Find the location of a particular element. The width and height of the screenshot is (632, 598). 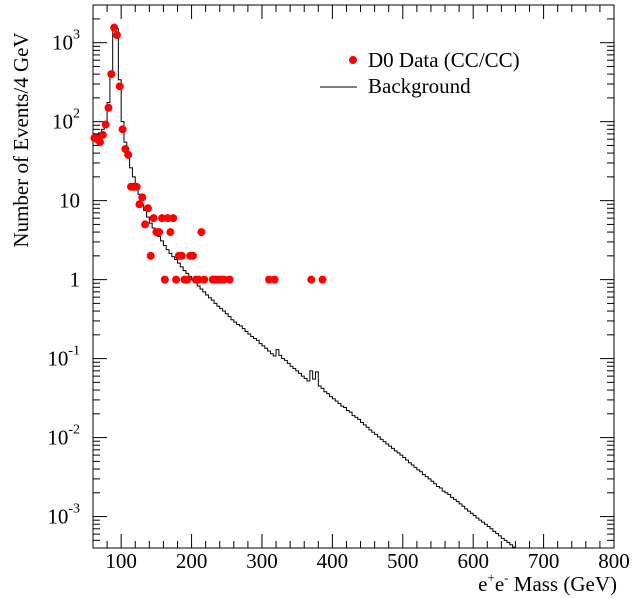

x-axis-title-sup1: + is located at coordinates (491, 577).